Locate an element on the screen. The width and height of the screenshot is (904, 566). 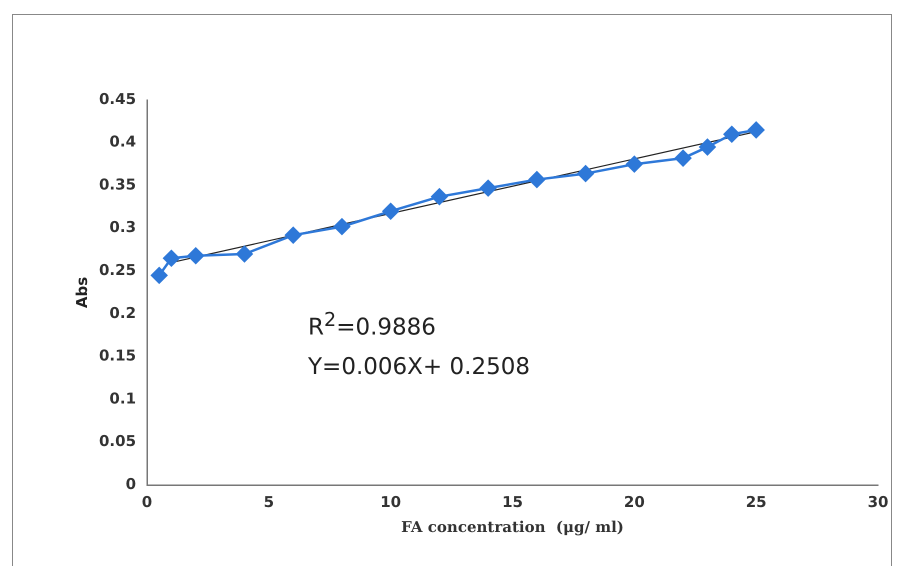
y-tick-label: 0.25 is located at coordinates (117, 270).